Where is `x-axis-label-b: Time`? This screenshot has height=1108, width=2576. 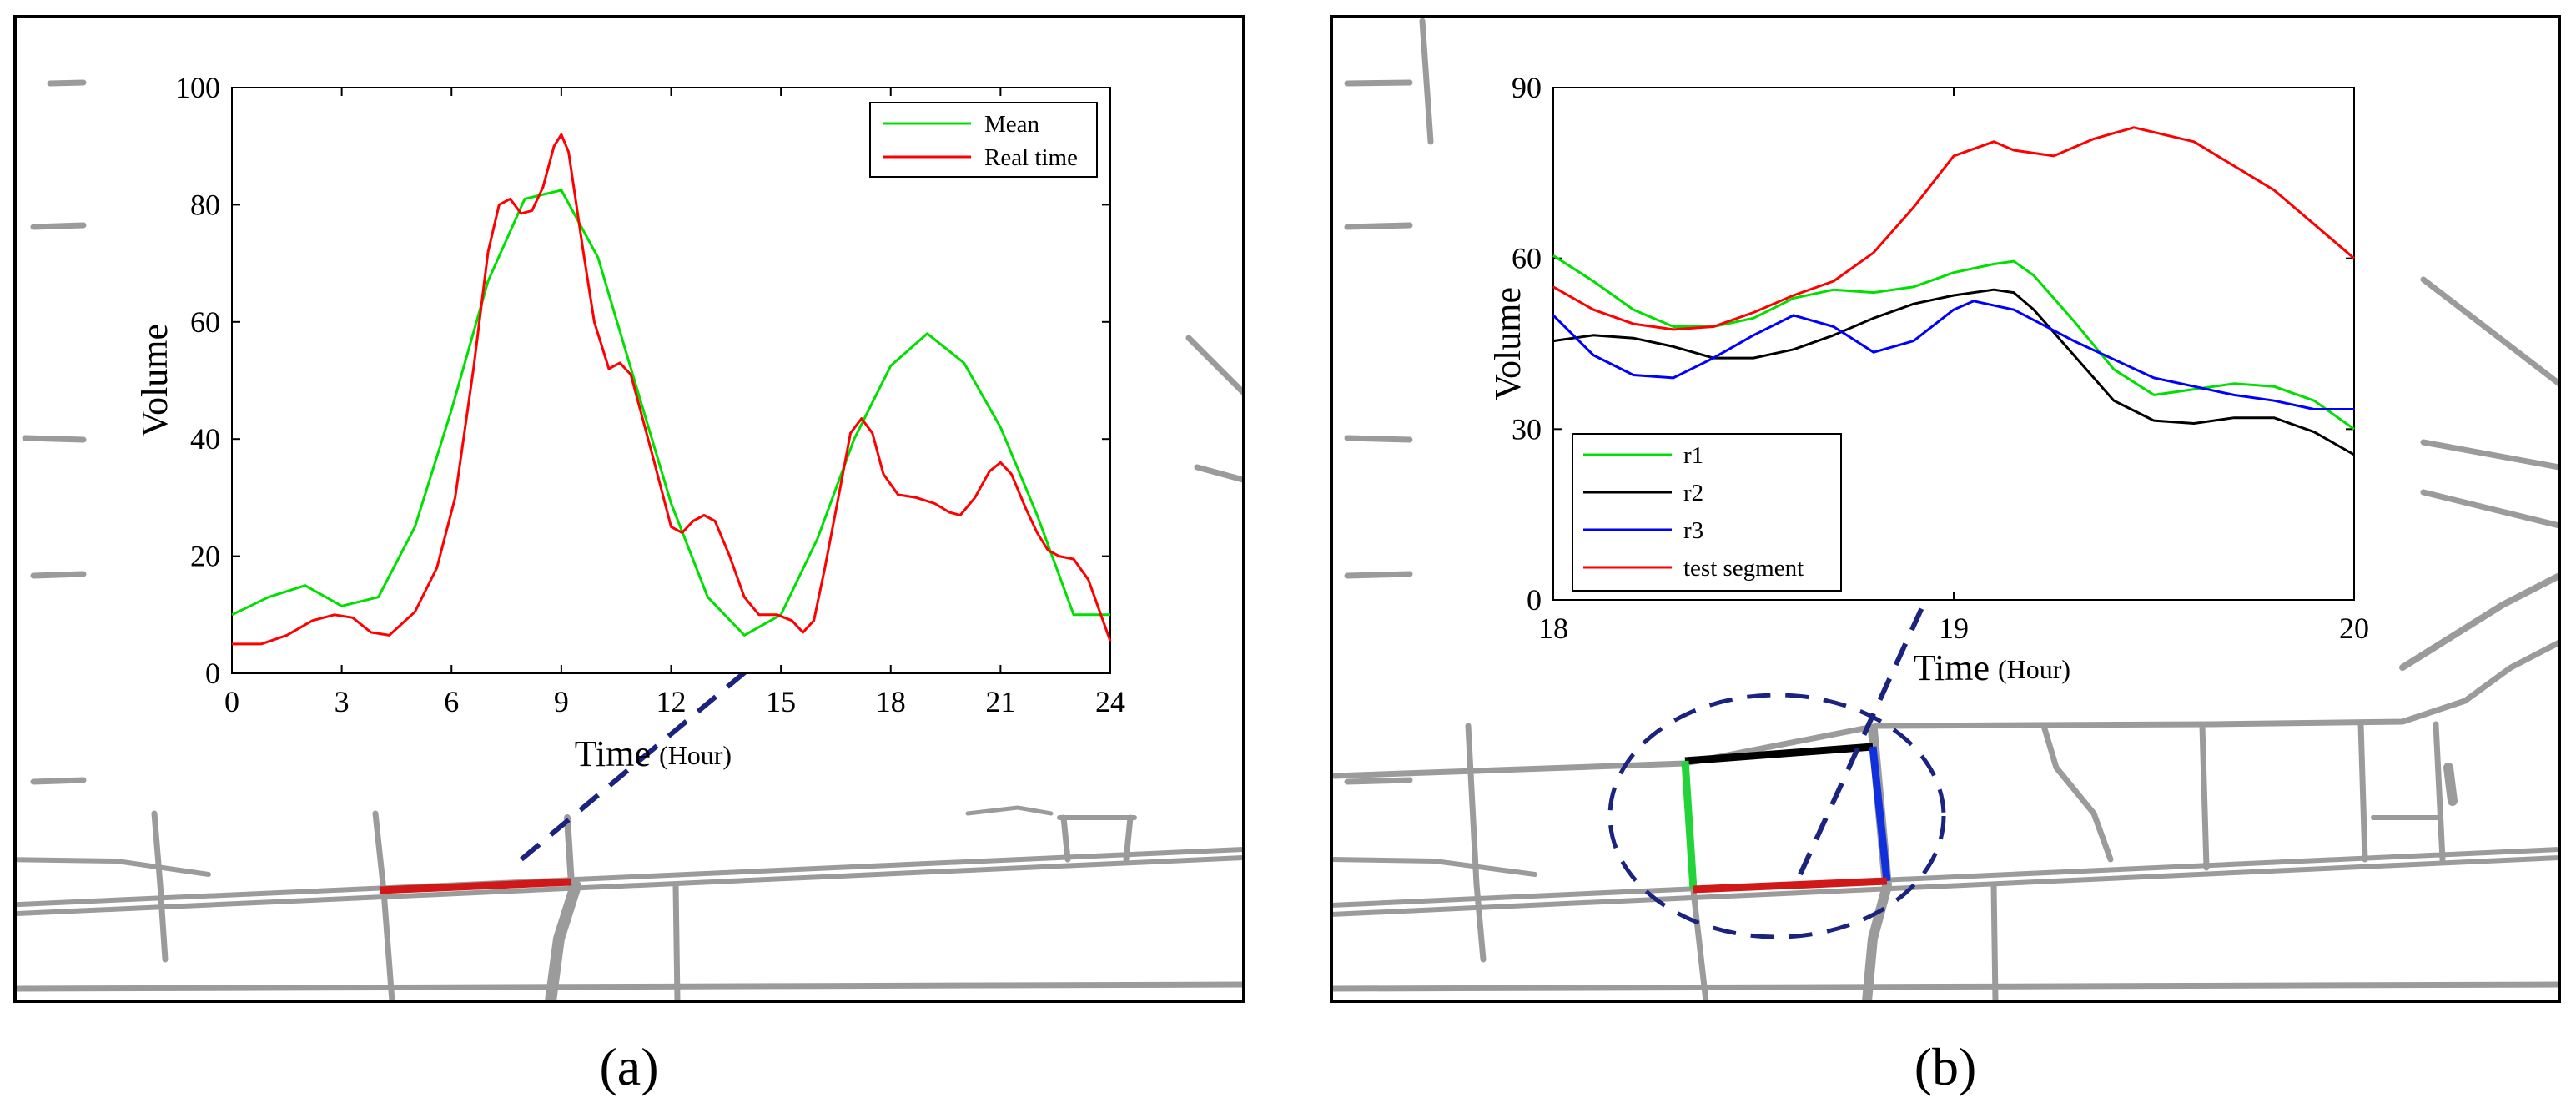 x-axis-label-b: Time is located at coordinates (1952, 667).